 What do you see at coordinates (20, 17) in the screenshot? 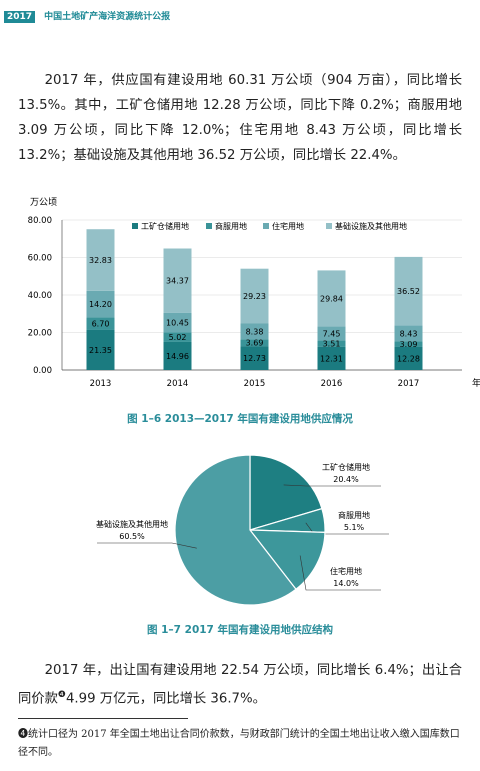
I see `header-year: 2017` at bounding box center [20, 17].